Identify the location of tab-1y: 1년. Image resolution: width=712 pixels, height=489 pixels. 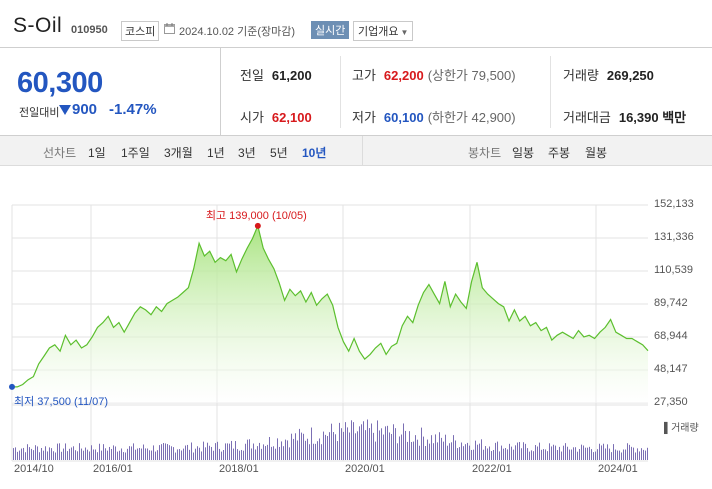
(216, 153).